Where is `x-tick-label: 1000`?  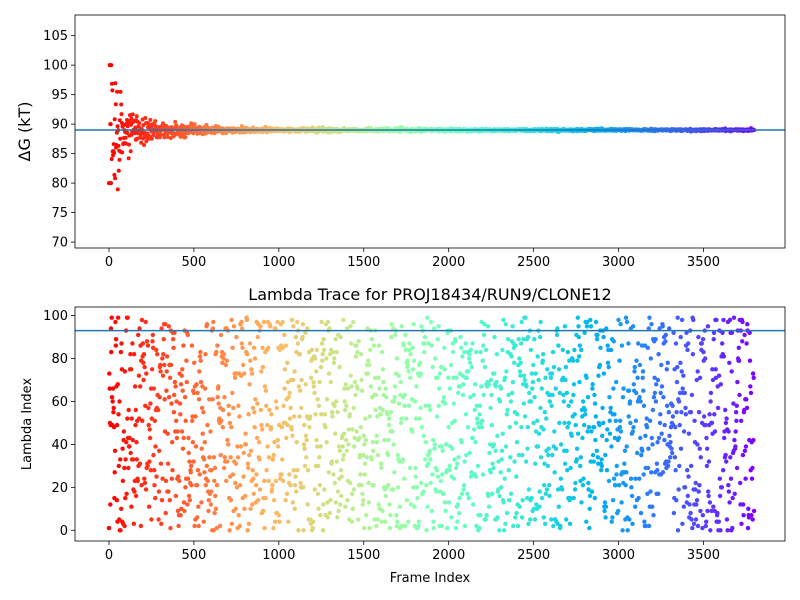 x-tick-label: 1000 is located at coordinates (278, 555).